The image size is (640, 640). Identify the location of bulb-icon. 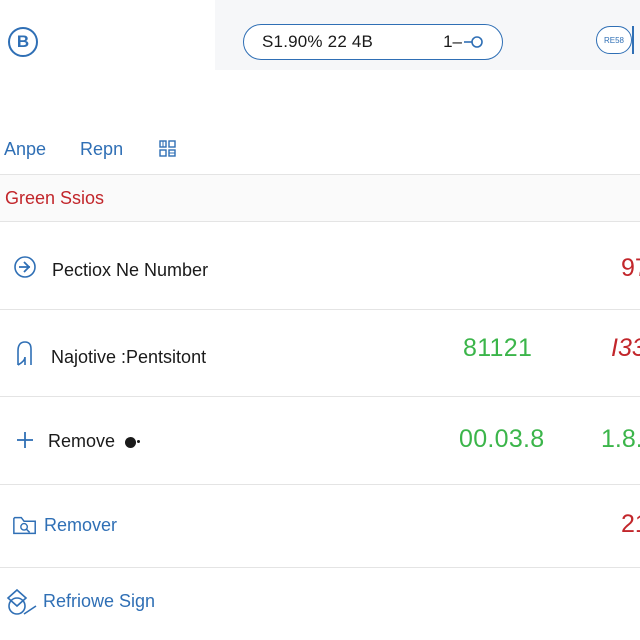
(25, 353).